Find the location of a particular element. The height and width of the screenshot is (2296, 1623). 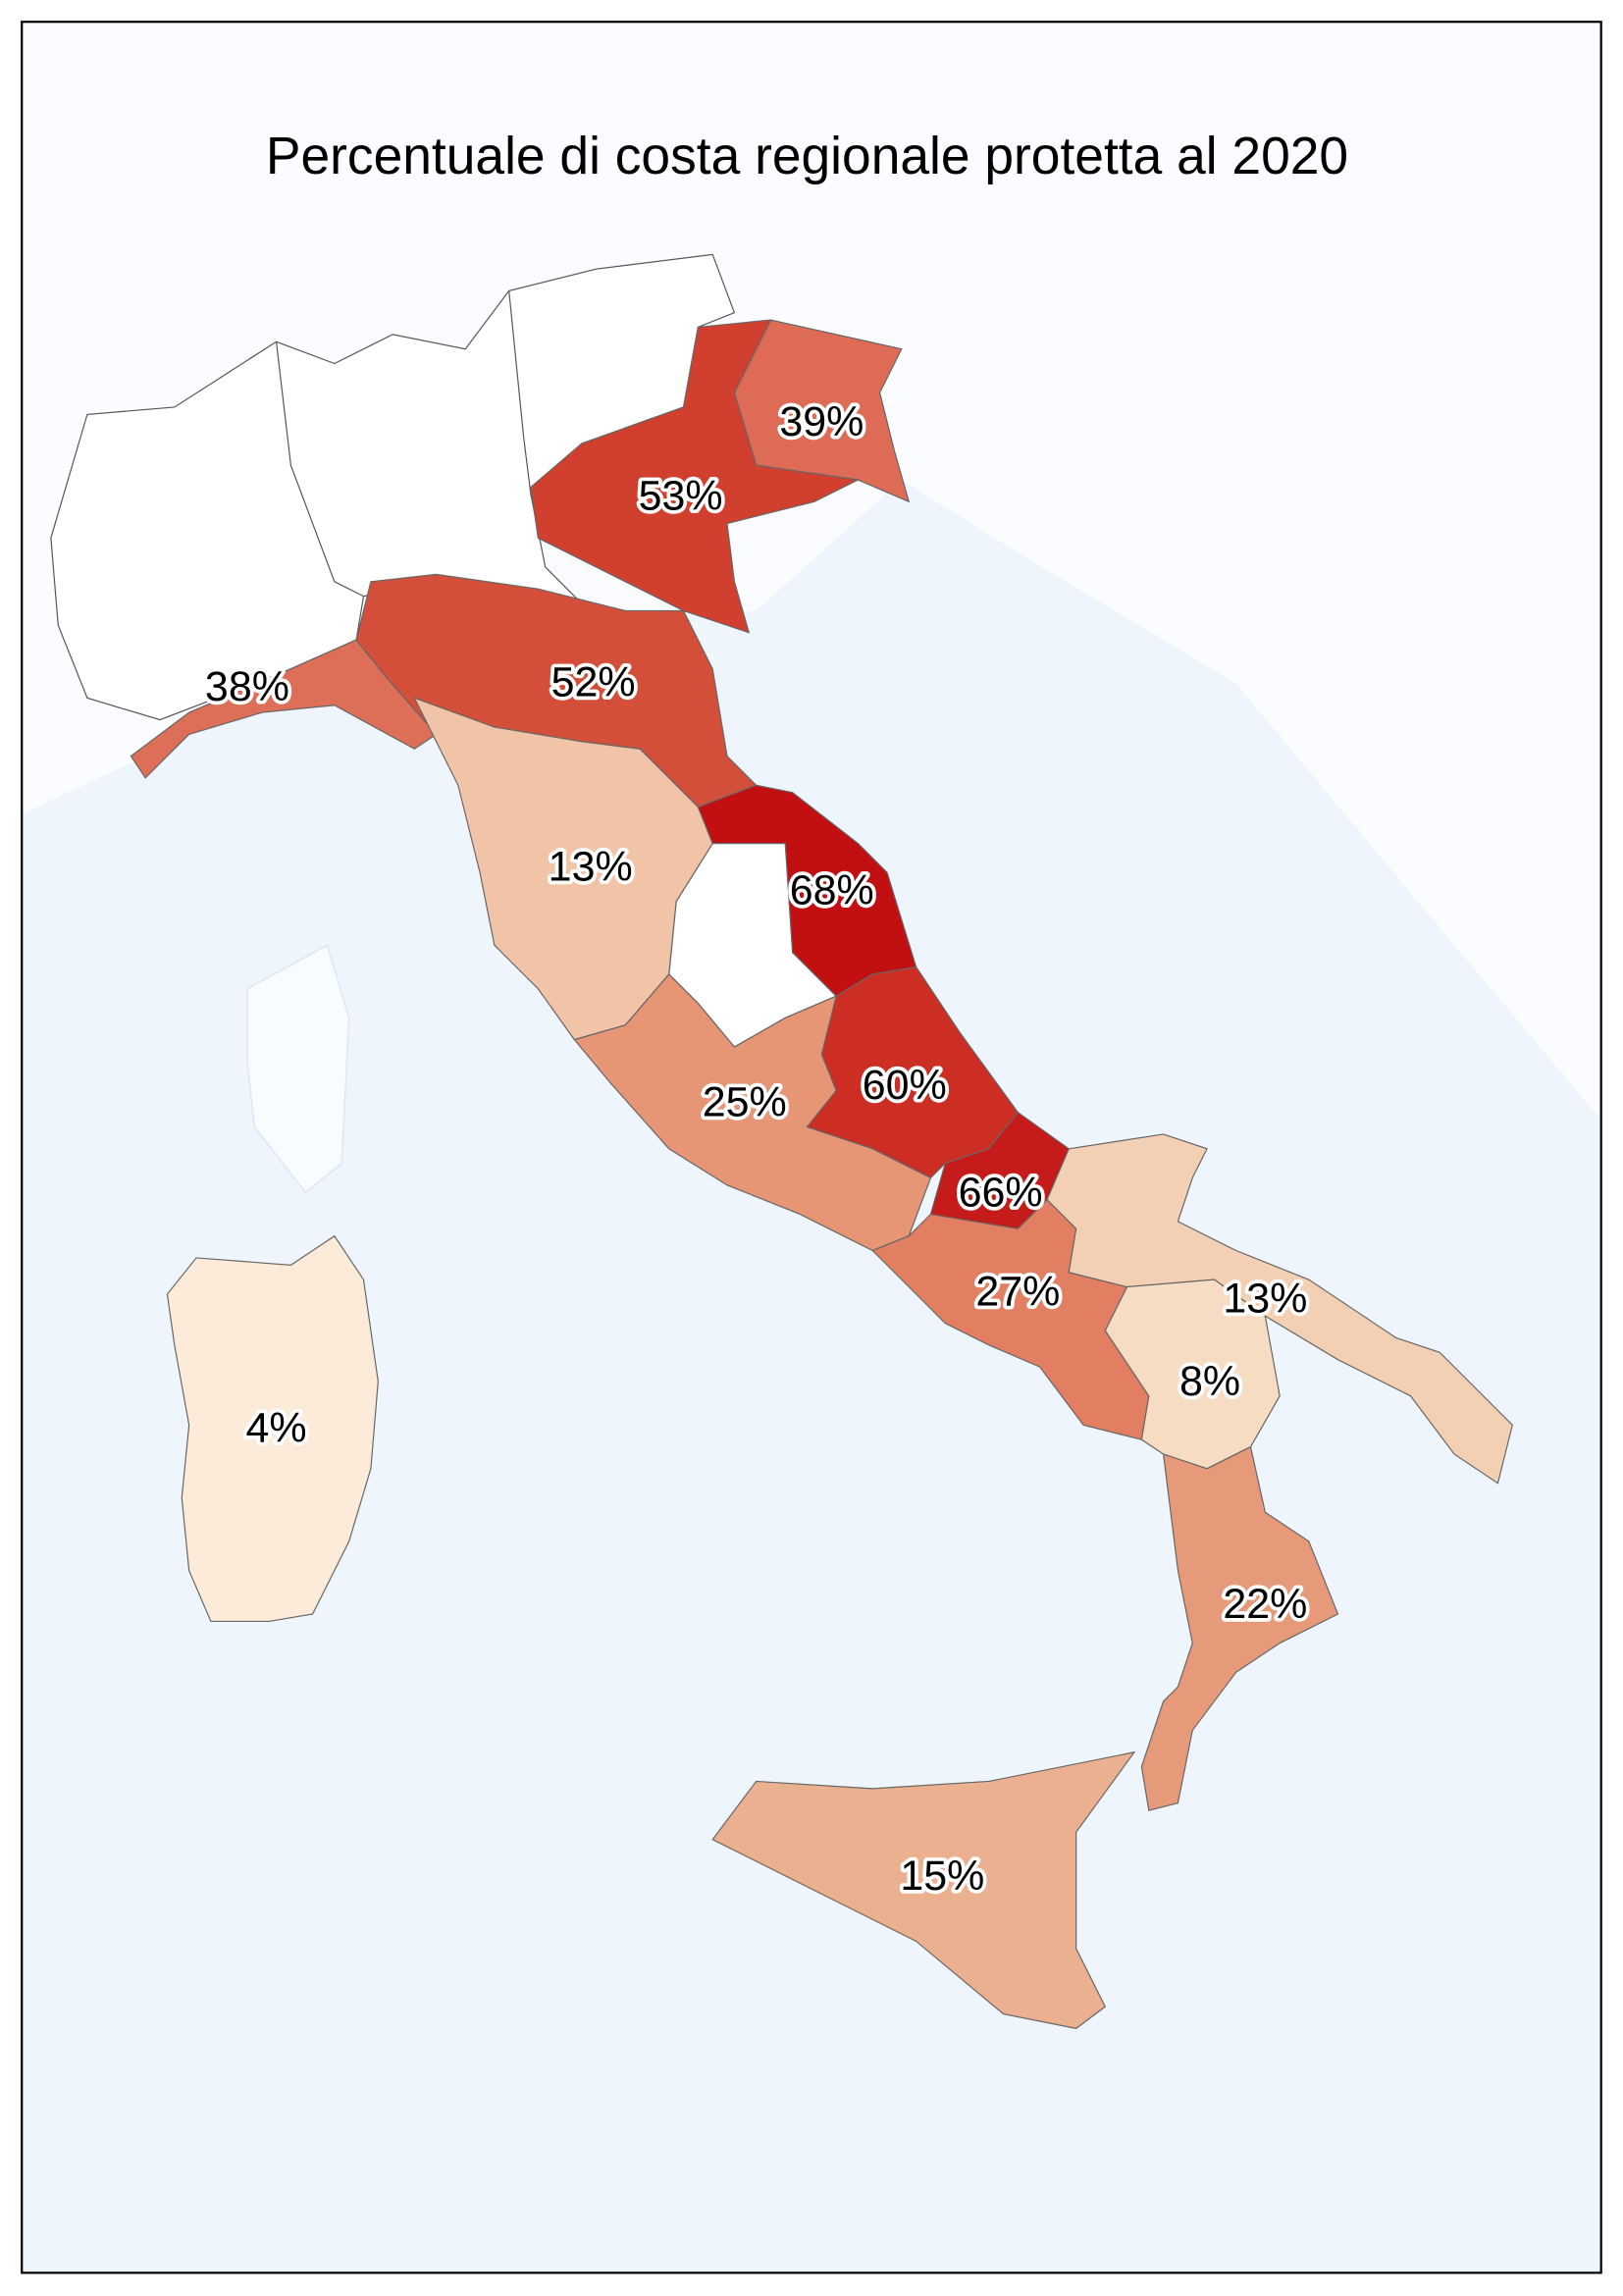

region-label: 60% is located at coordinates (905, 1085).